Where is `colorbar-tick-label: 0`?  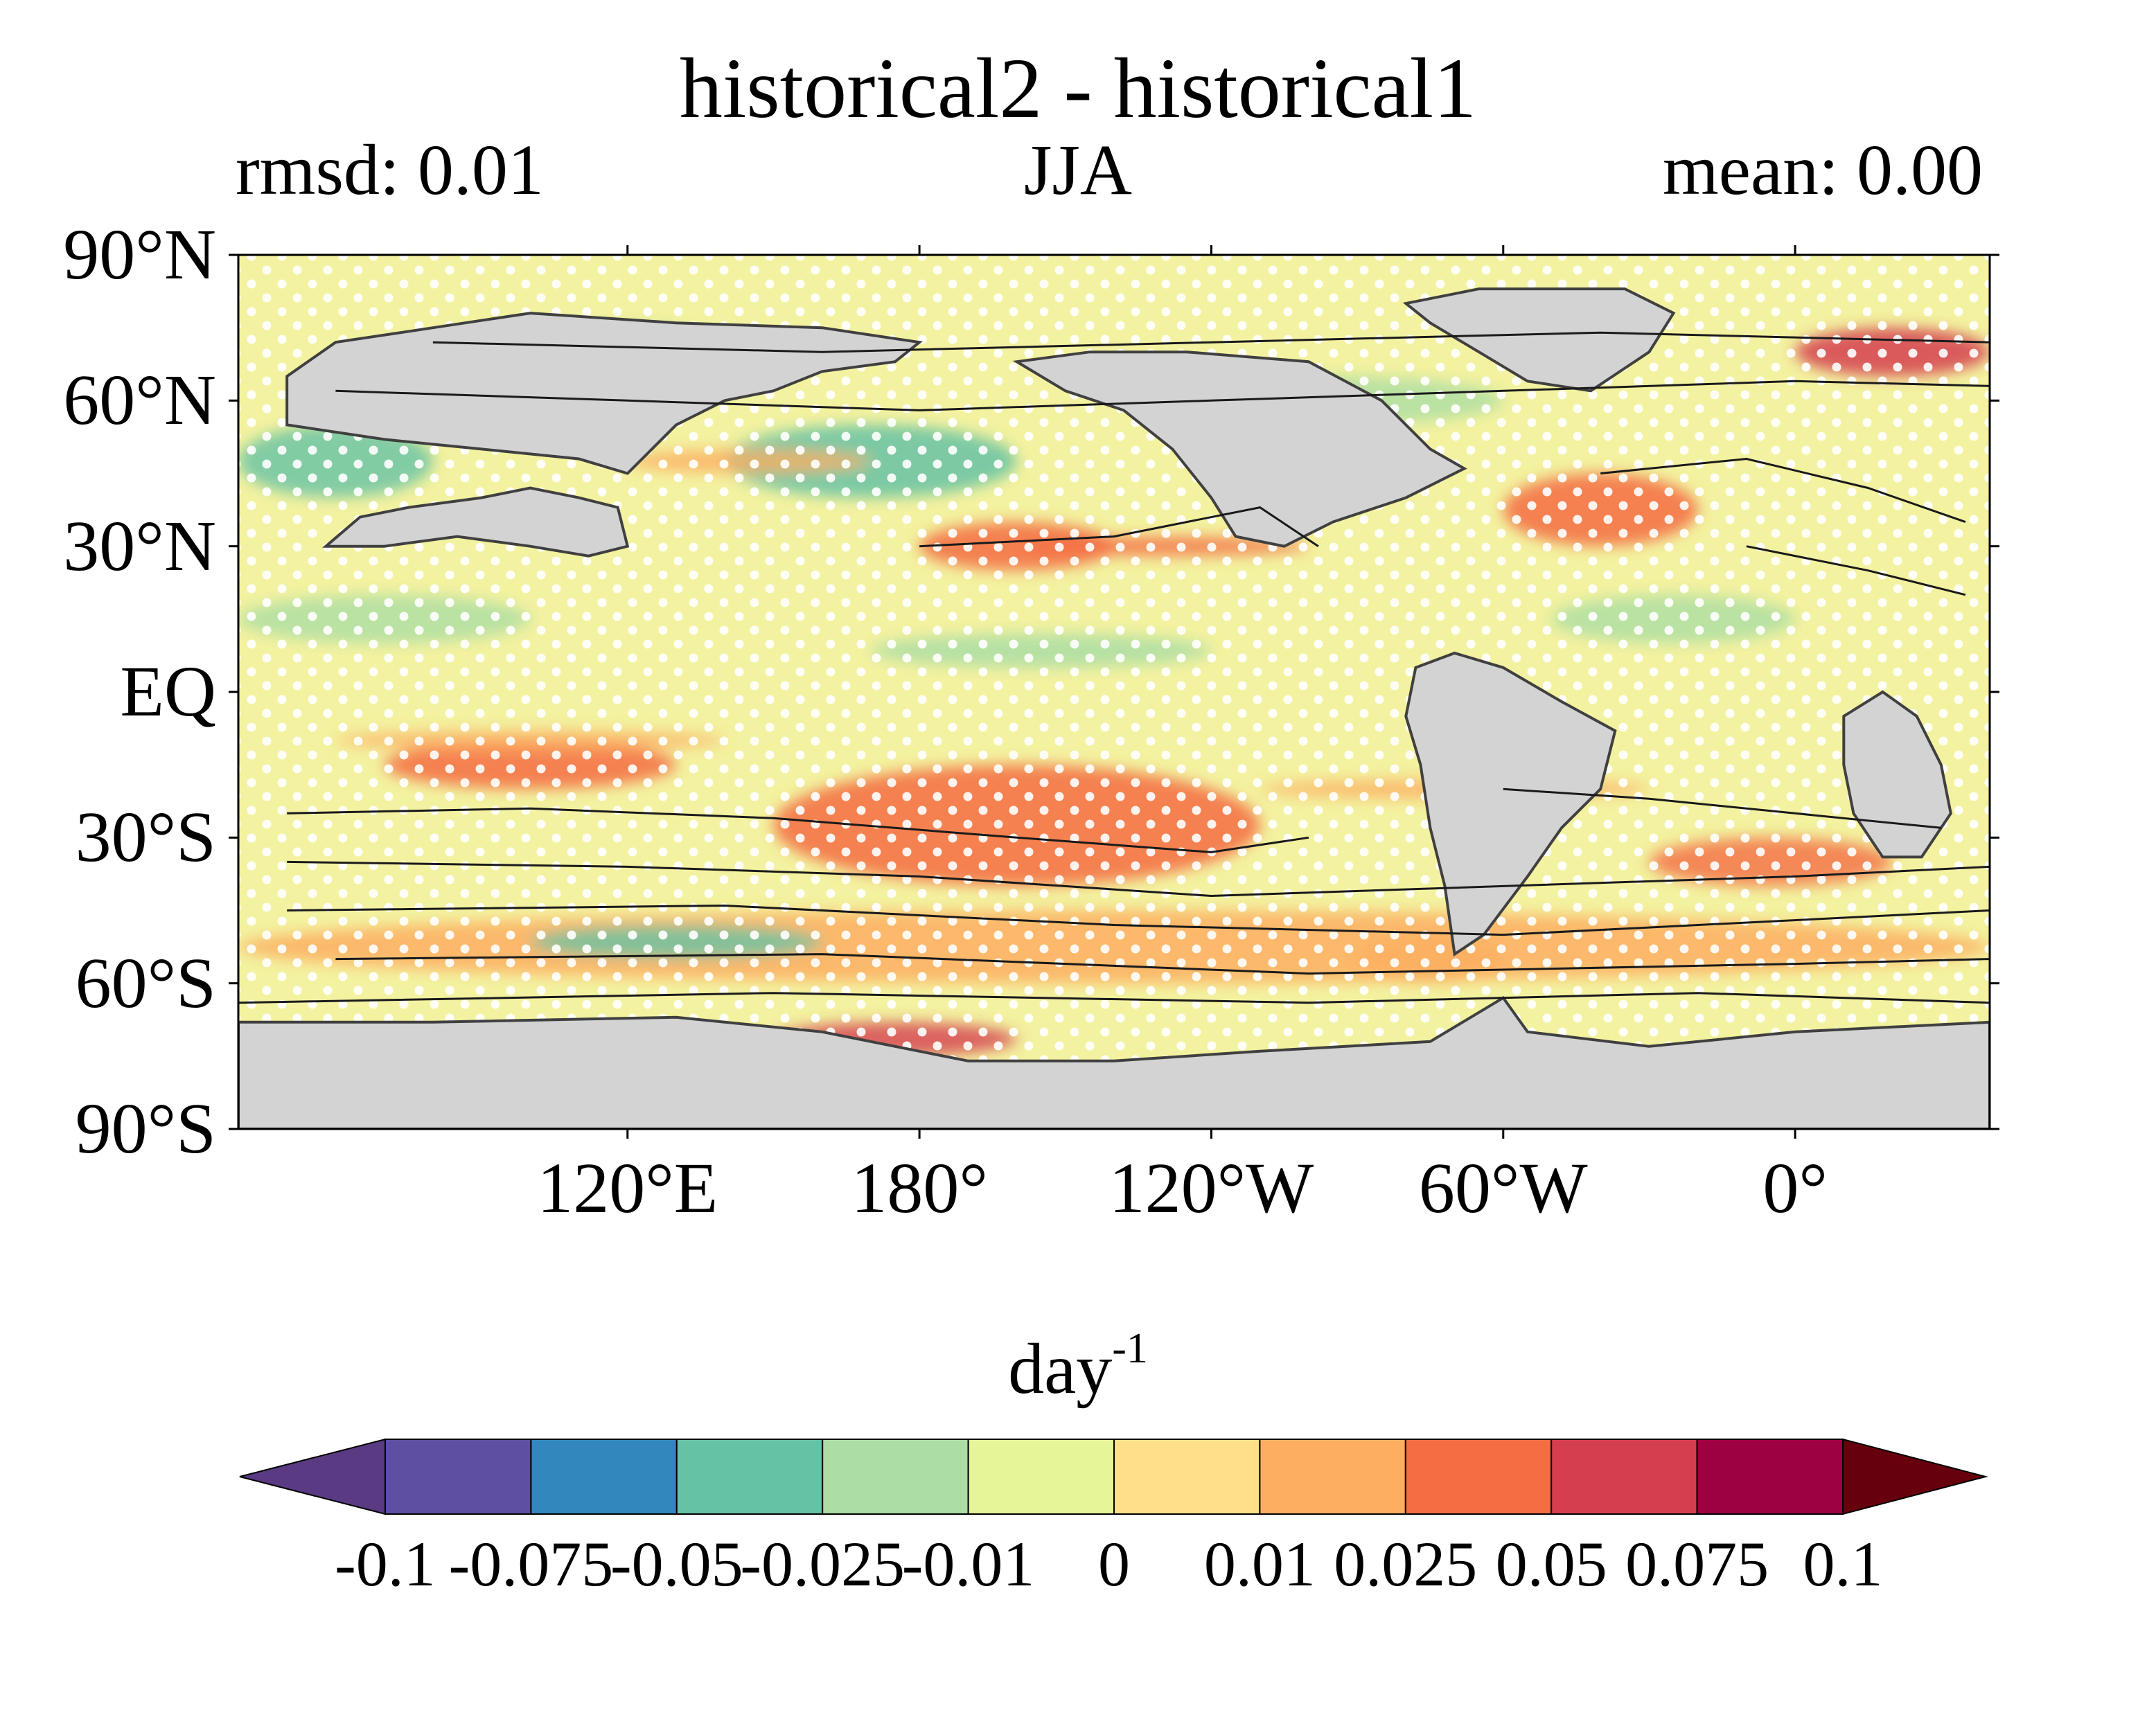
colorbar-tick-label: 0 is located at coordinates (1114, 1564).